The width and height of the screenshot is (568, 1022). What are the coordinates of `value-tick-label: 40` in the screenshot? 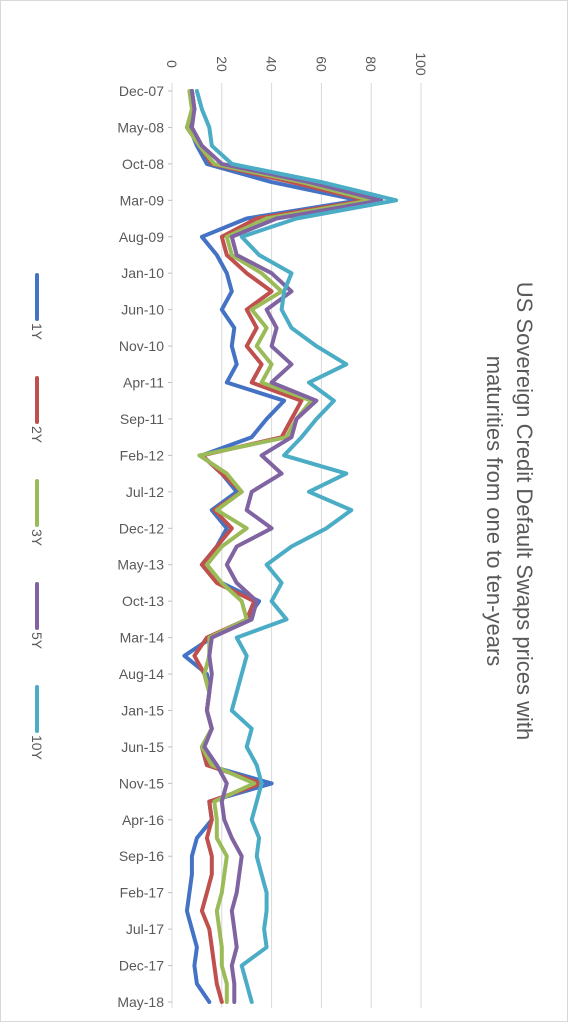 It's located at (272, 64).